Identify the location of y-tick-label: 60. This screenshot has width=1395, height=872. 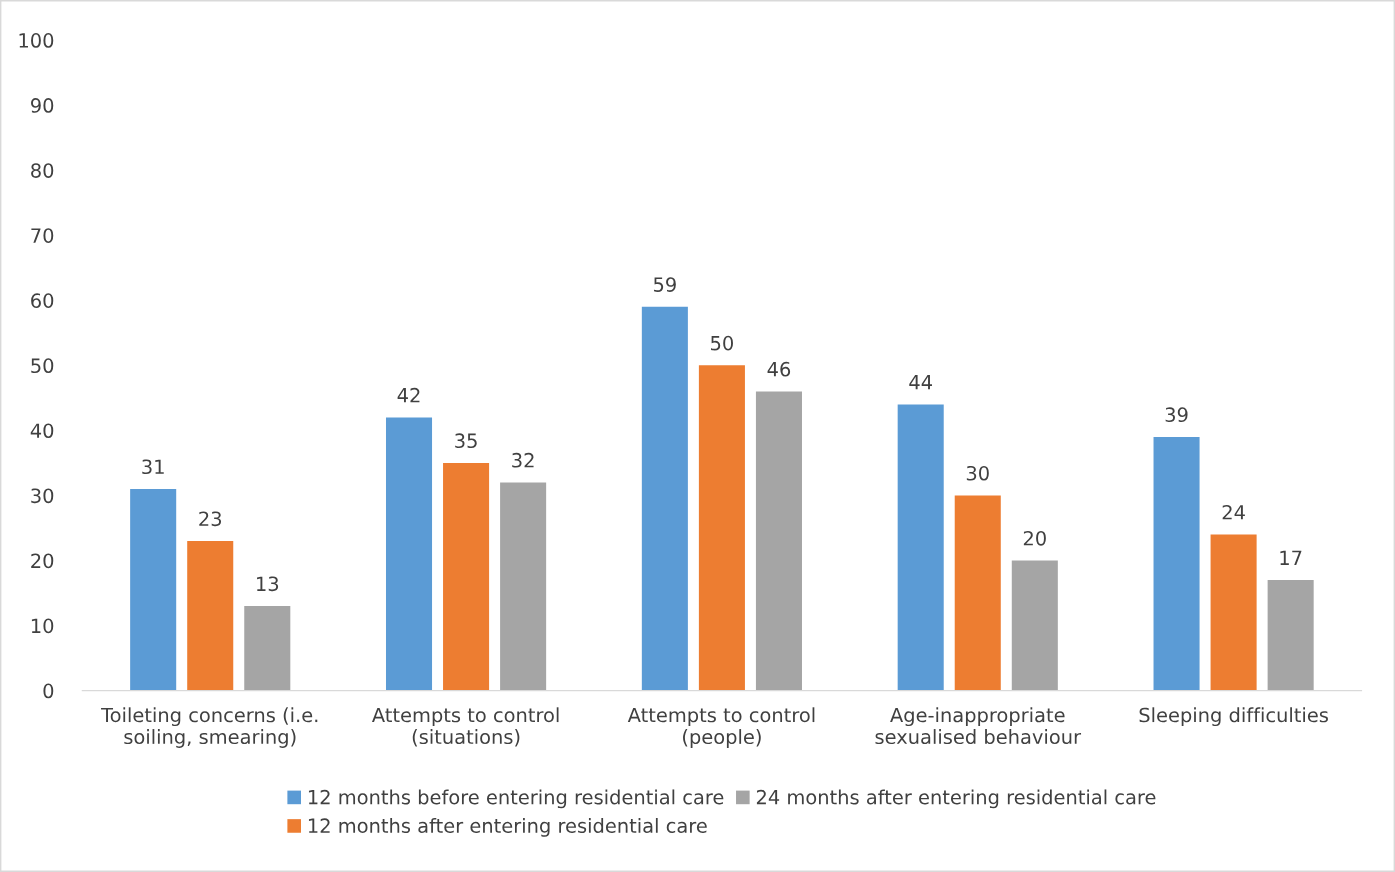
(42, 300).